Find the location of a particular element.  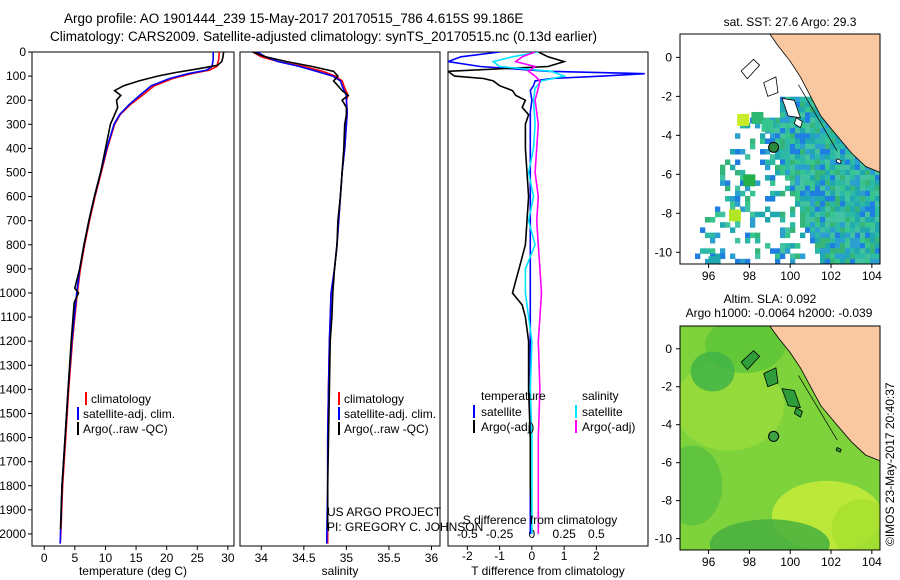

x-tick-label: -2 is located at coordinates (467, 556).